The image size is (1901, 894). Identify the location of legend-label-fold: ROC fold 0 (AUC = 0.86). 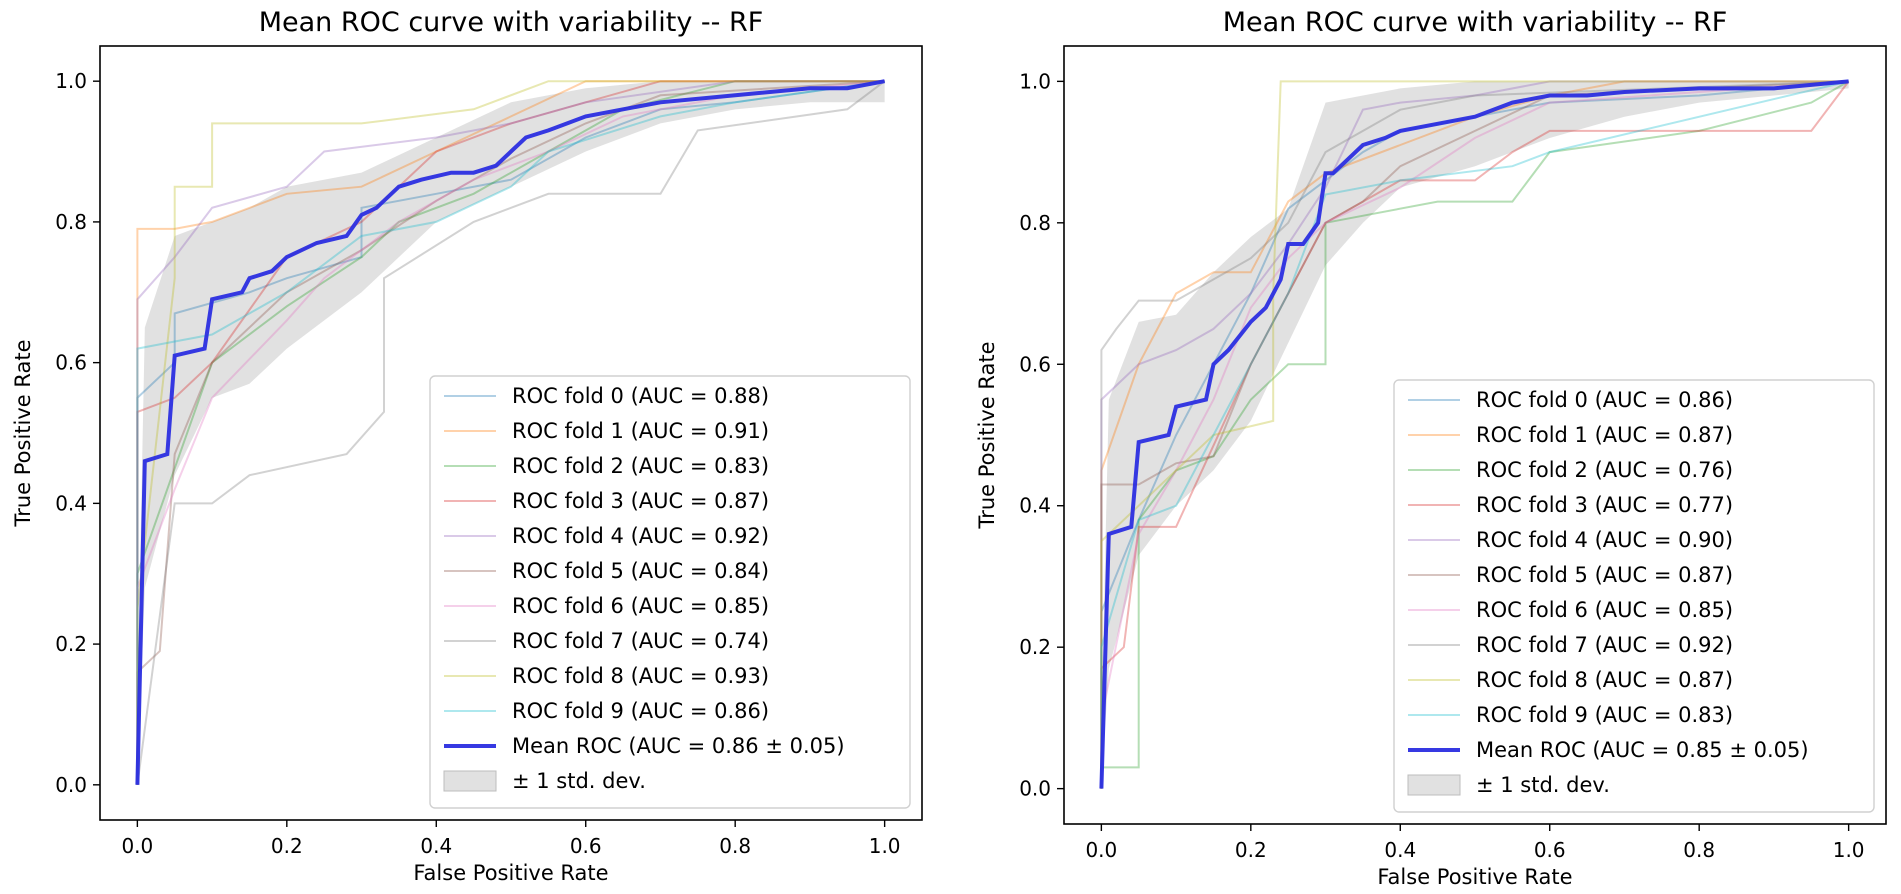
(1604, 400).